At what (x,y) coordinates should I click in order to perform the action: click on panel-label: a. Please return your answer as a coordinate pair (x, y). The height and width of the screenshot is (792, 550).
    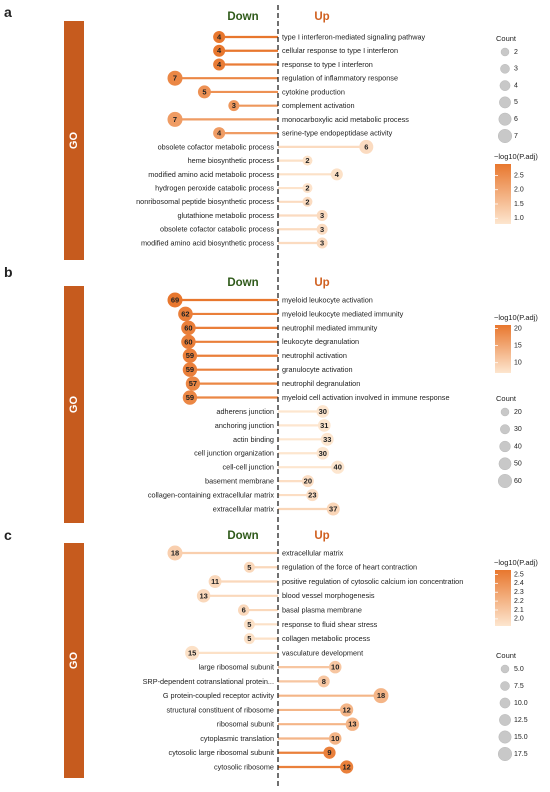
    Looking at the image, I should click on (8, 12).